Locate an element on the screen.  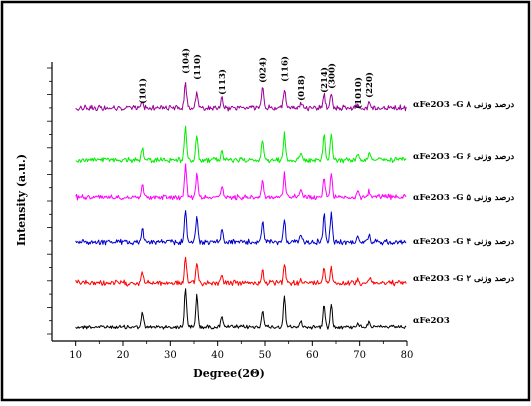
series-label: αFe2O3 is located at coordinates (431, 321).